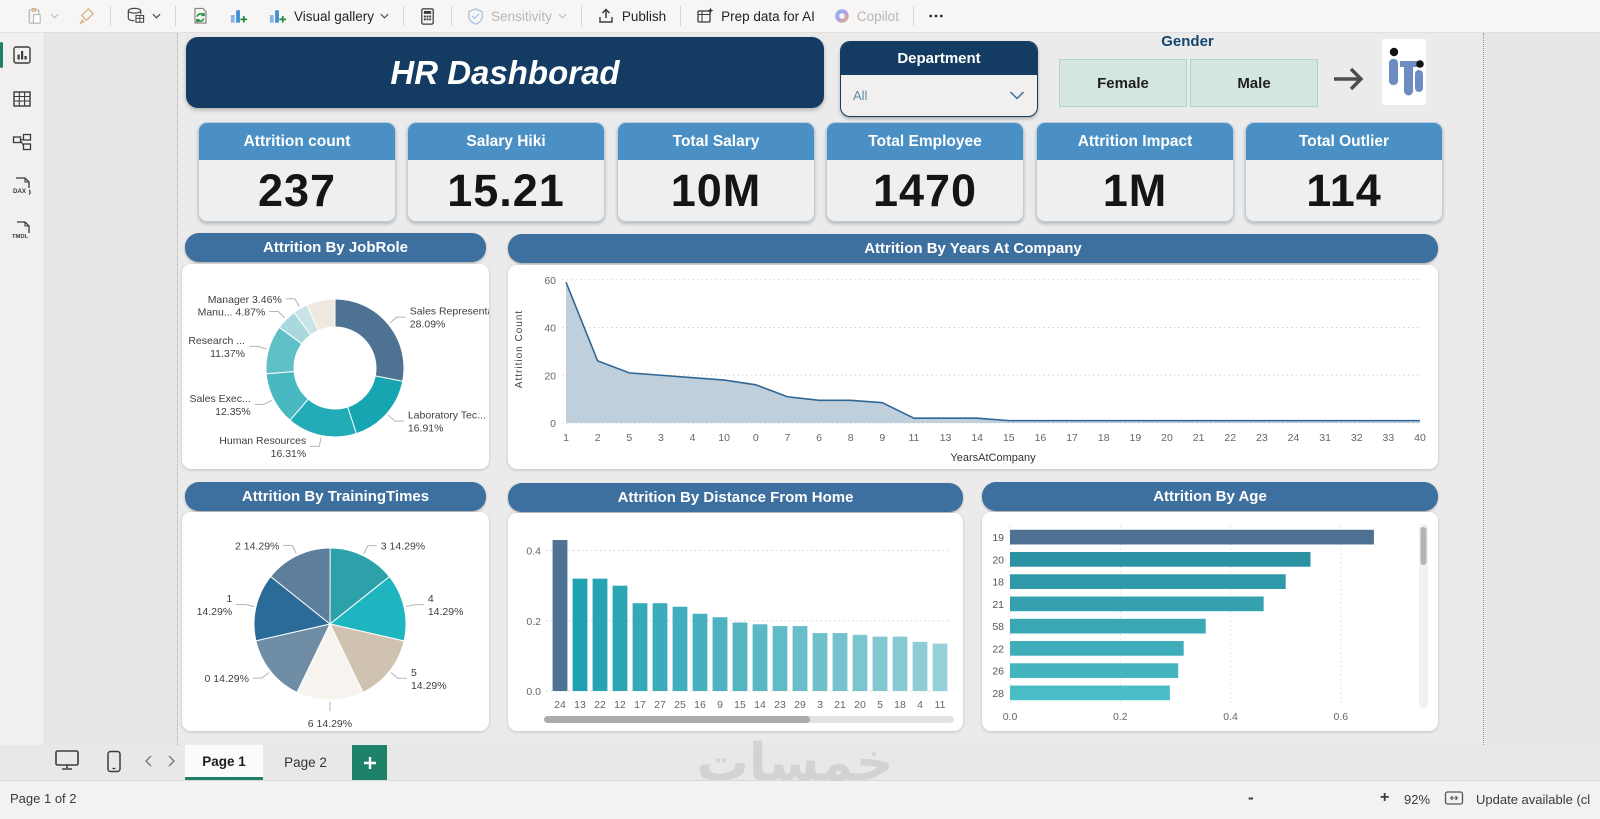  I want to click on zoom-out-button: -, so click(1251, 797).